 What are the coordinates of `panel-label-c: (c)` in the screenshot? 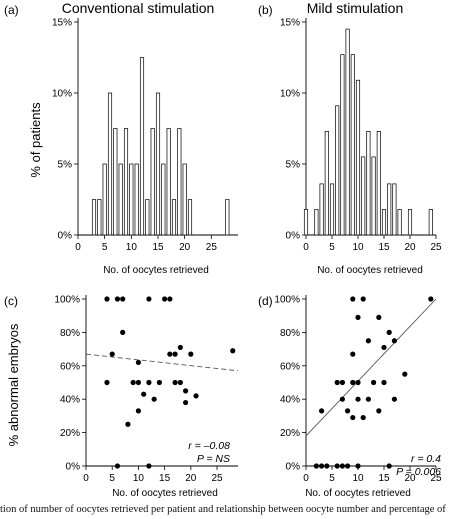 It's located at (11, 301).